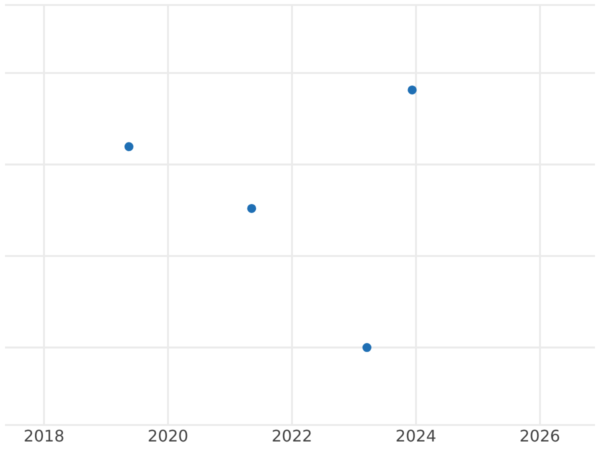 This screenshot has width=600, height=450. What do you see at coordinates (168, 436) in the screenshot?
I see `x-tick-label: 2020` at bounding box center [168, 436].